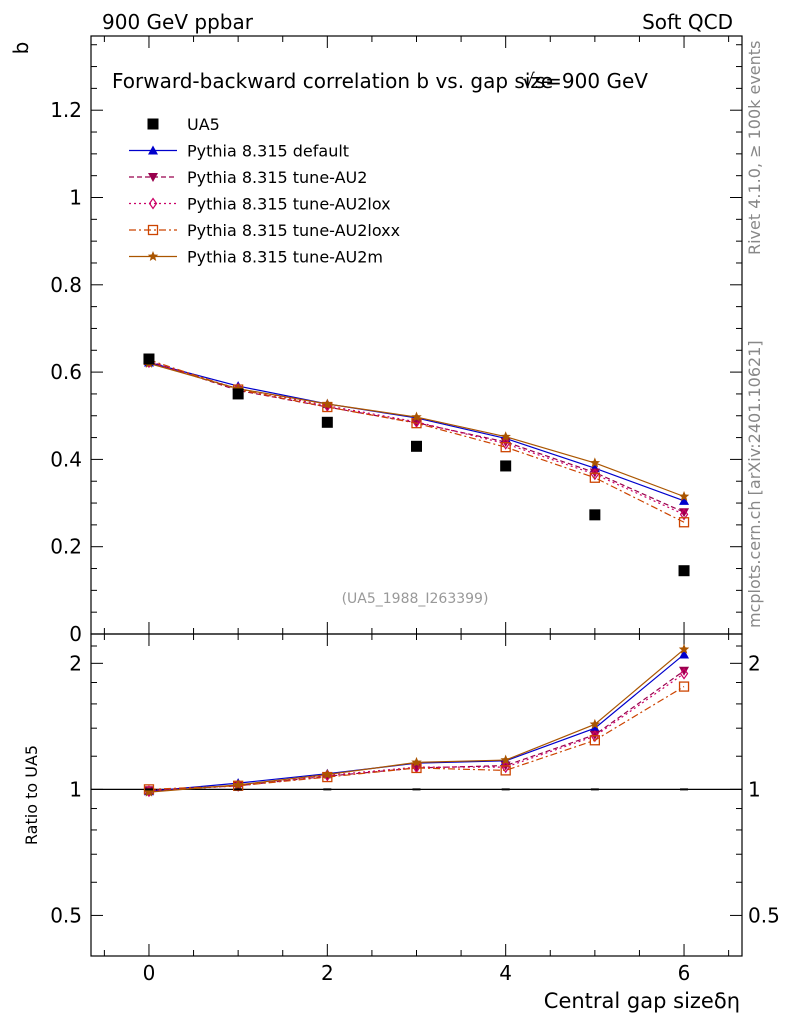 This screenshot has width=786, height=1024. What do you see at coordinates (754, 148) in the screenshot?
I see `rivet-version-label: Rivet 4.1.0, ≥ 100k events` at bounding box center [754, 148].